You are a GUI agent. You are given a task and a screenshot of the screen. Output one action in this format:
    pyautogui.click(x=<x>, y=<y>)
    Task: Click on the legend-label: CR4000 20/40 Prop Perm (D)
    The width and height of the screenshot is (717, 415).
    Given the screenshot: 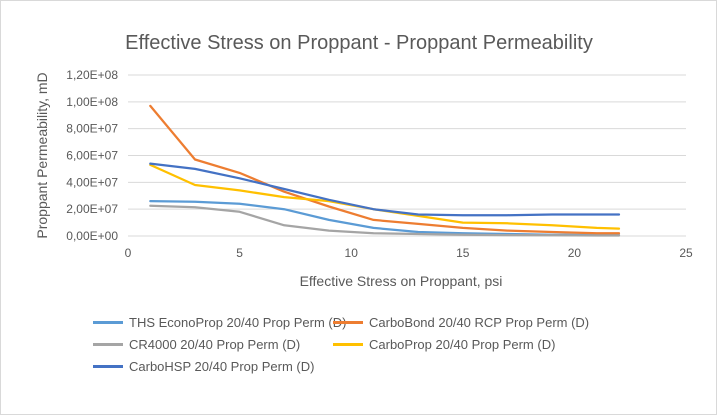 What is the action you would take?
    pyautogui.click(x=215, y=344)
    